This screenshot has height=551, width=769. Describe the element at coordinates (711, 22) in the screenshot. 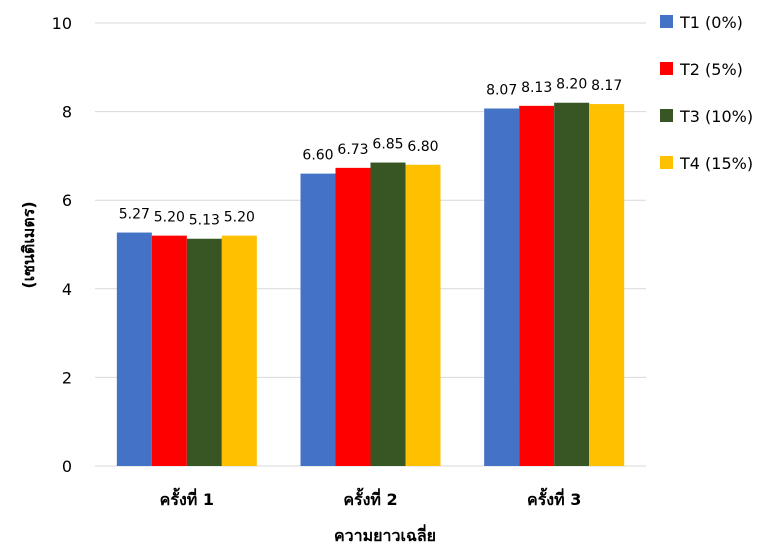

I see `legend-label: T1 (0%)` at that location.